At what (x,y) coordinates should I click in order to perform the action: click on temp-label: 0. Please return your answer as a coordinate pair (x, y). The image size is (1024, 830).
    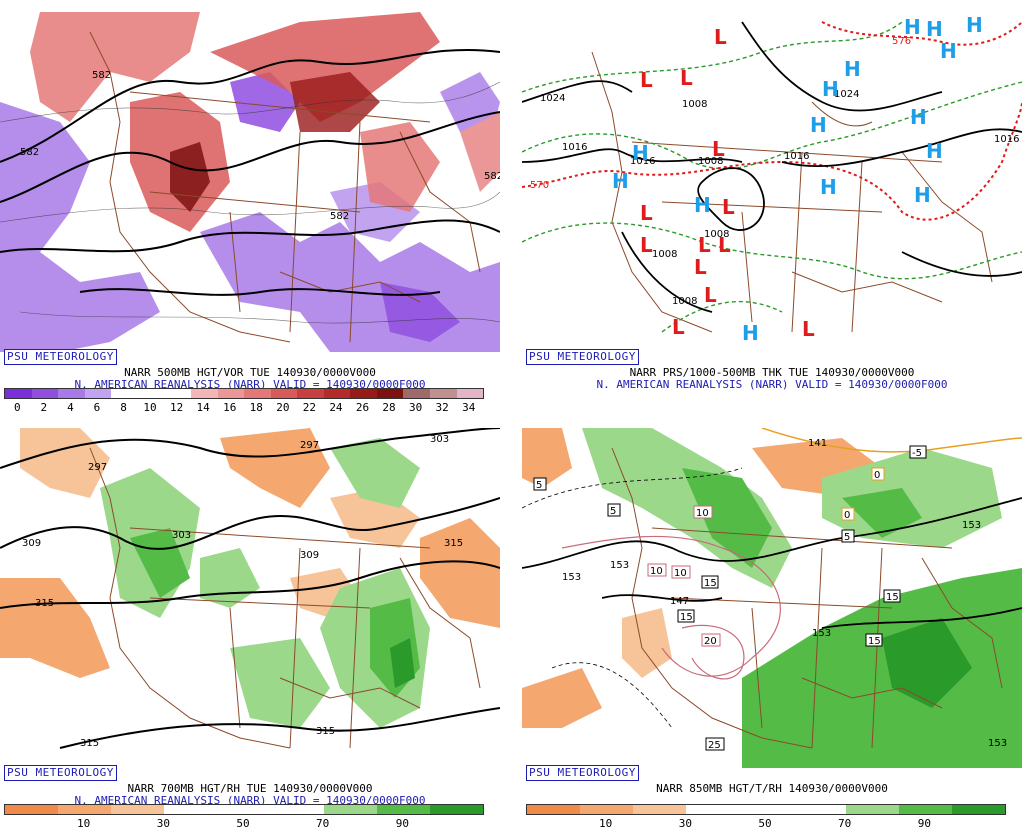
    Looking at the image, I should click on (847, 515).